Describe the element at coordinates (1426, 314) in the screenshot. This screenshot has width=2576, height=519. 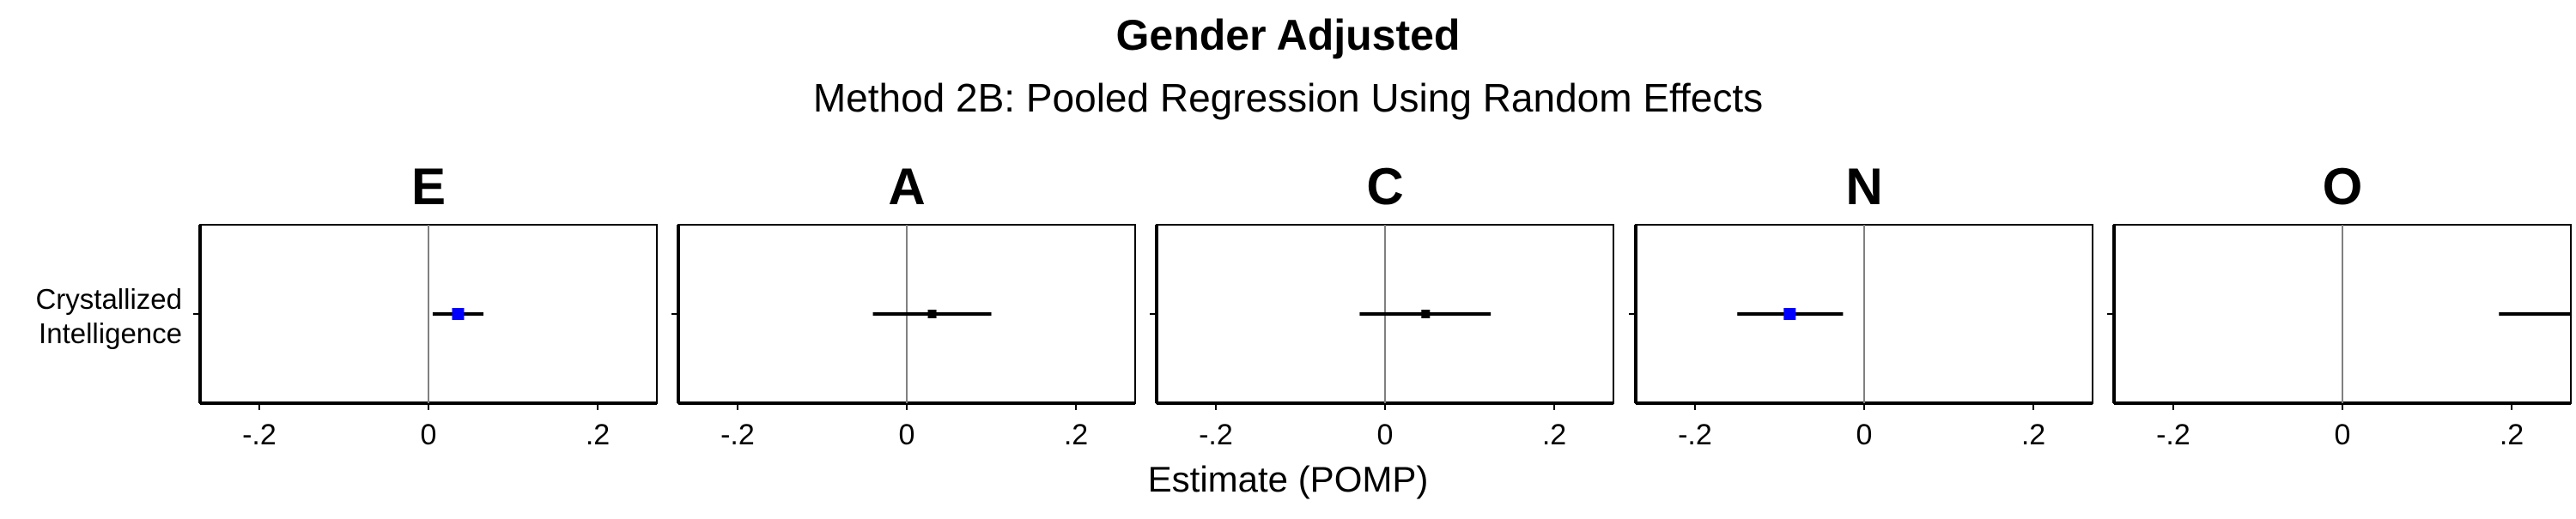
I see `point-estimate-c` at that location.